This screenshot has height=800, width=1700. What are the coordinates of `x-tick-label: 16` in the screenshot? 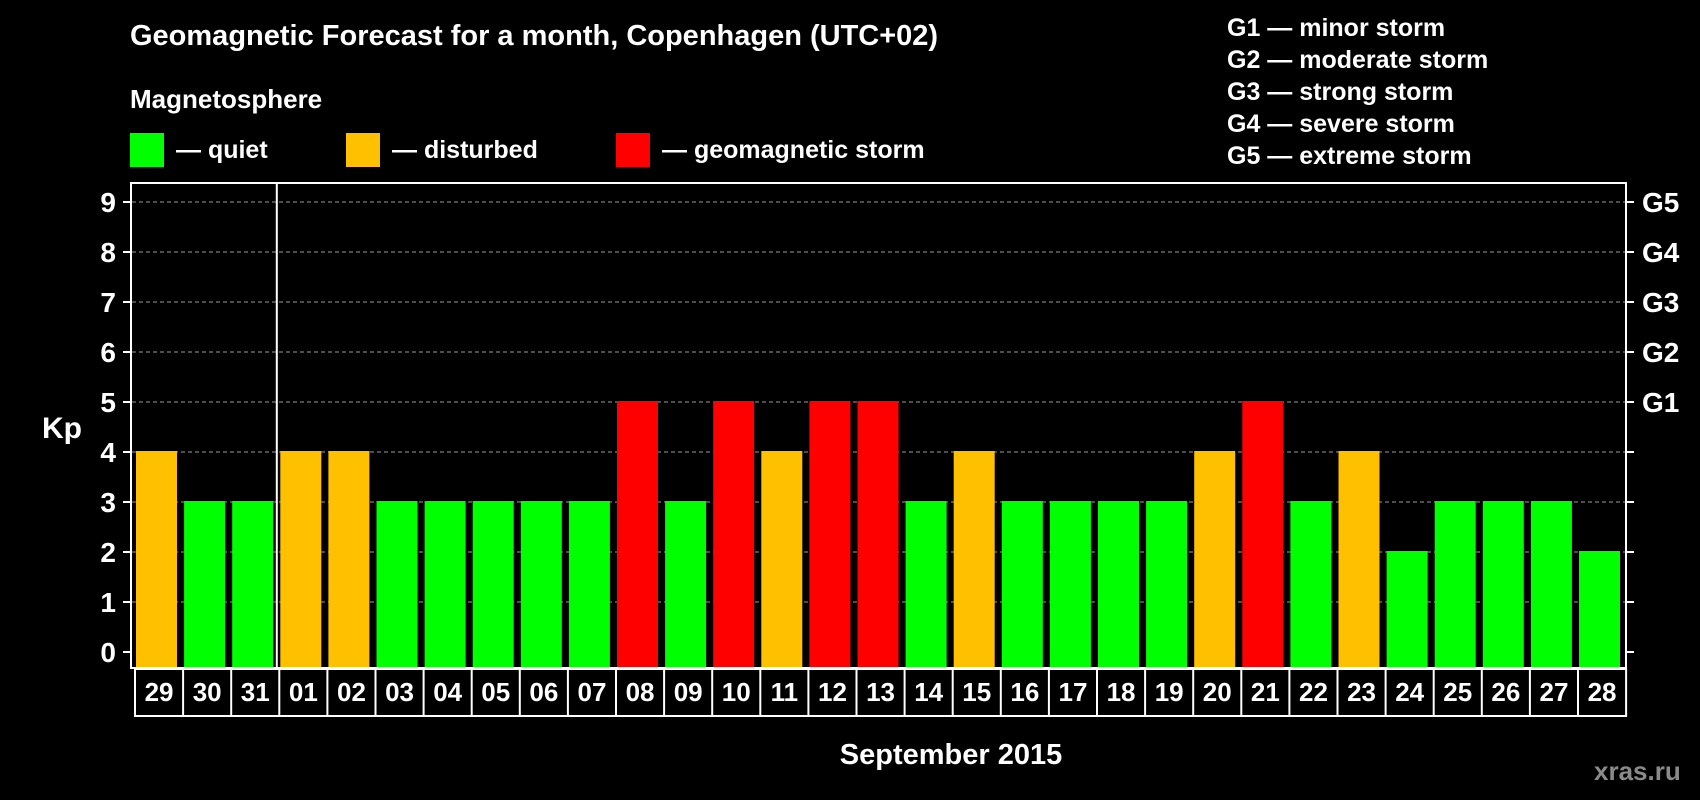 It's located at (1024, 692).